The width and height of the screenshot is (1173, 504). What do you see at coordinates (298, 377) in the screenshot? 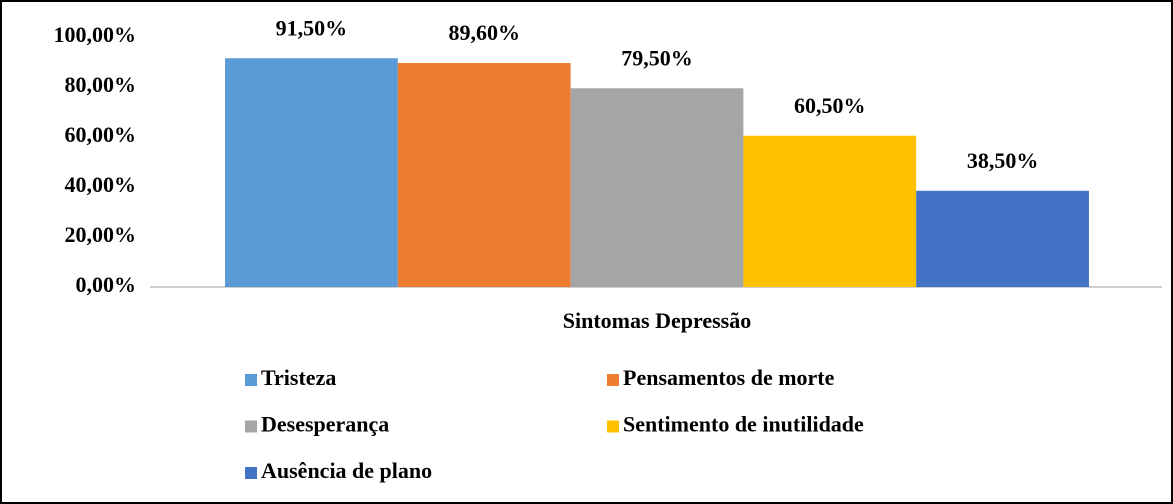
I see `legend-label: Tristeza` at bounding box center [298, 377].